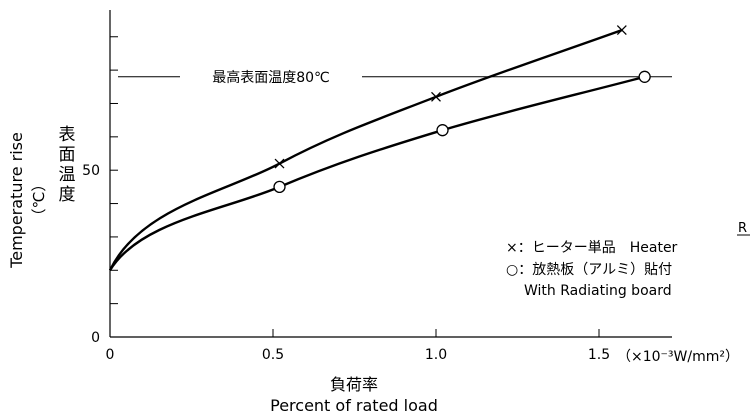  Describe the element at coordinates (67, 175) in the screenshot. I see `y-axis-label-ja-char: 温` at that location.